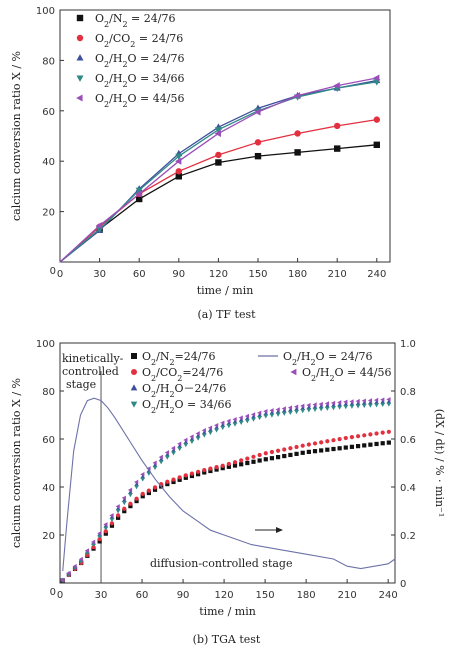  What do you see at coordinates (101, 595) in the screenshot?
I see `x-tick-label: 30` at bounding box center [101, 595].